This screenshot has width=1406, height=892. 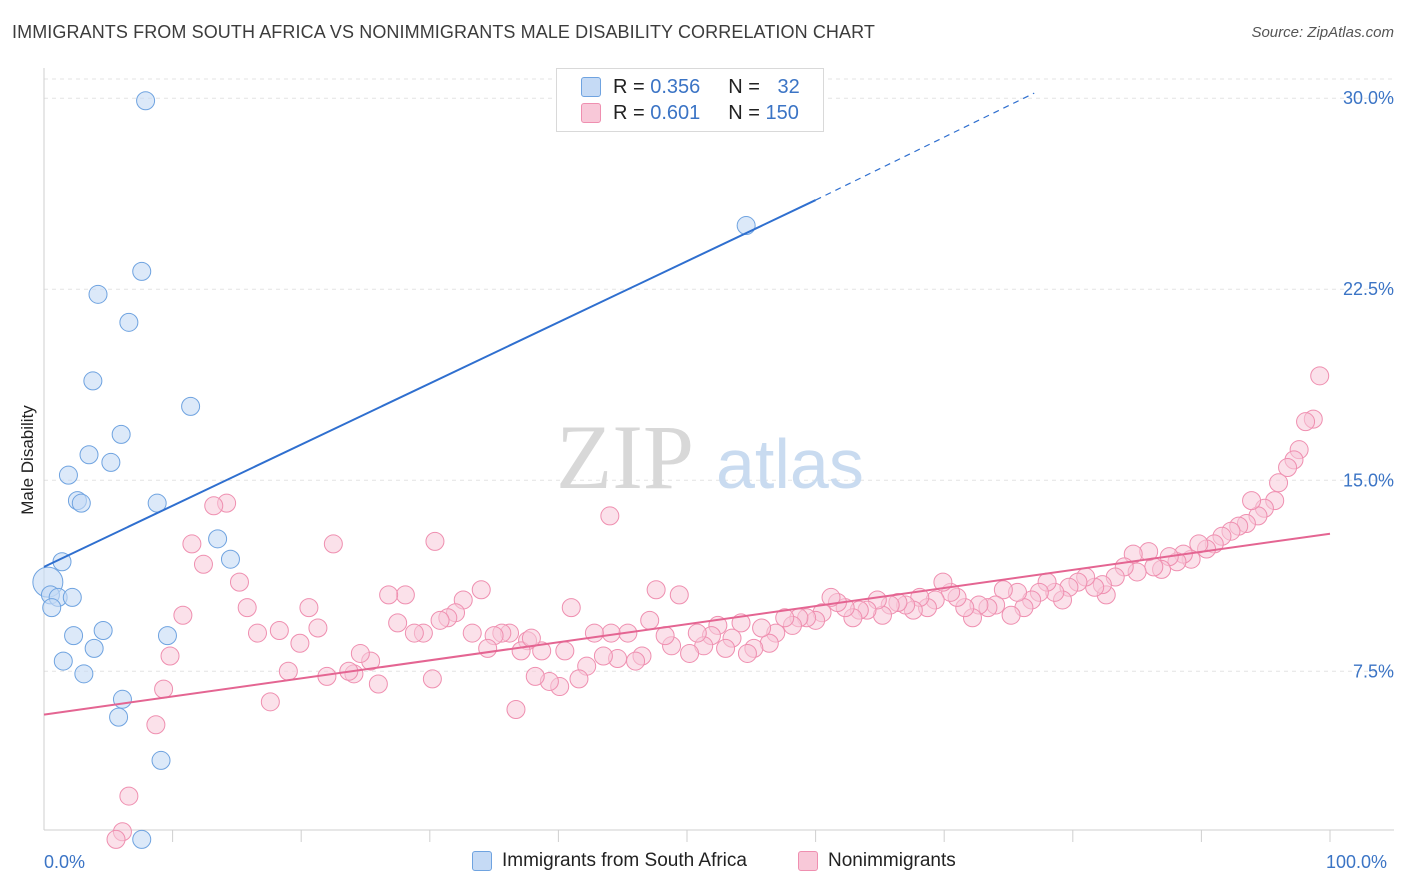 What do you see at coordinates (710, 457) in the screenshot?
I see `watermark: ZIP atlas` at bounding box center [710, 457].